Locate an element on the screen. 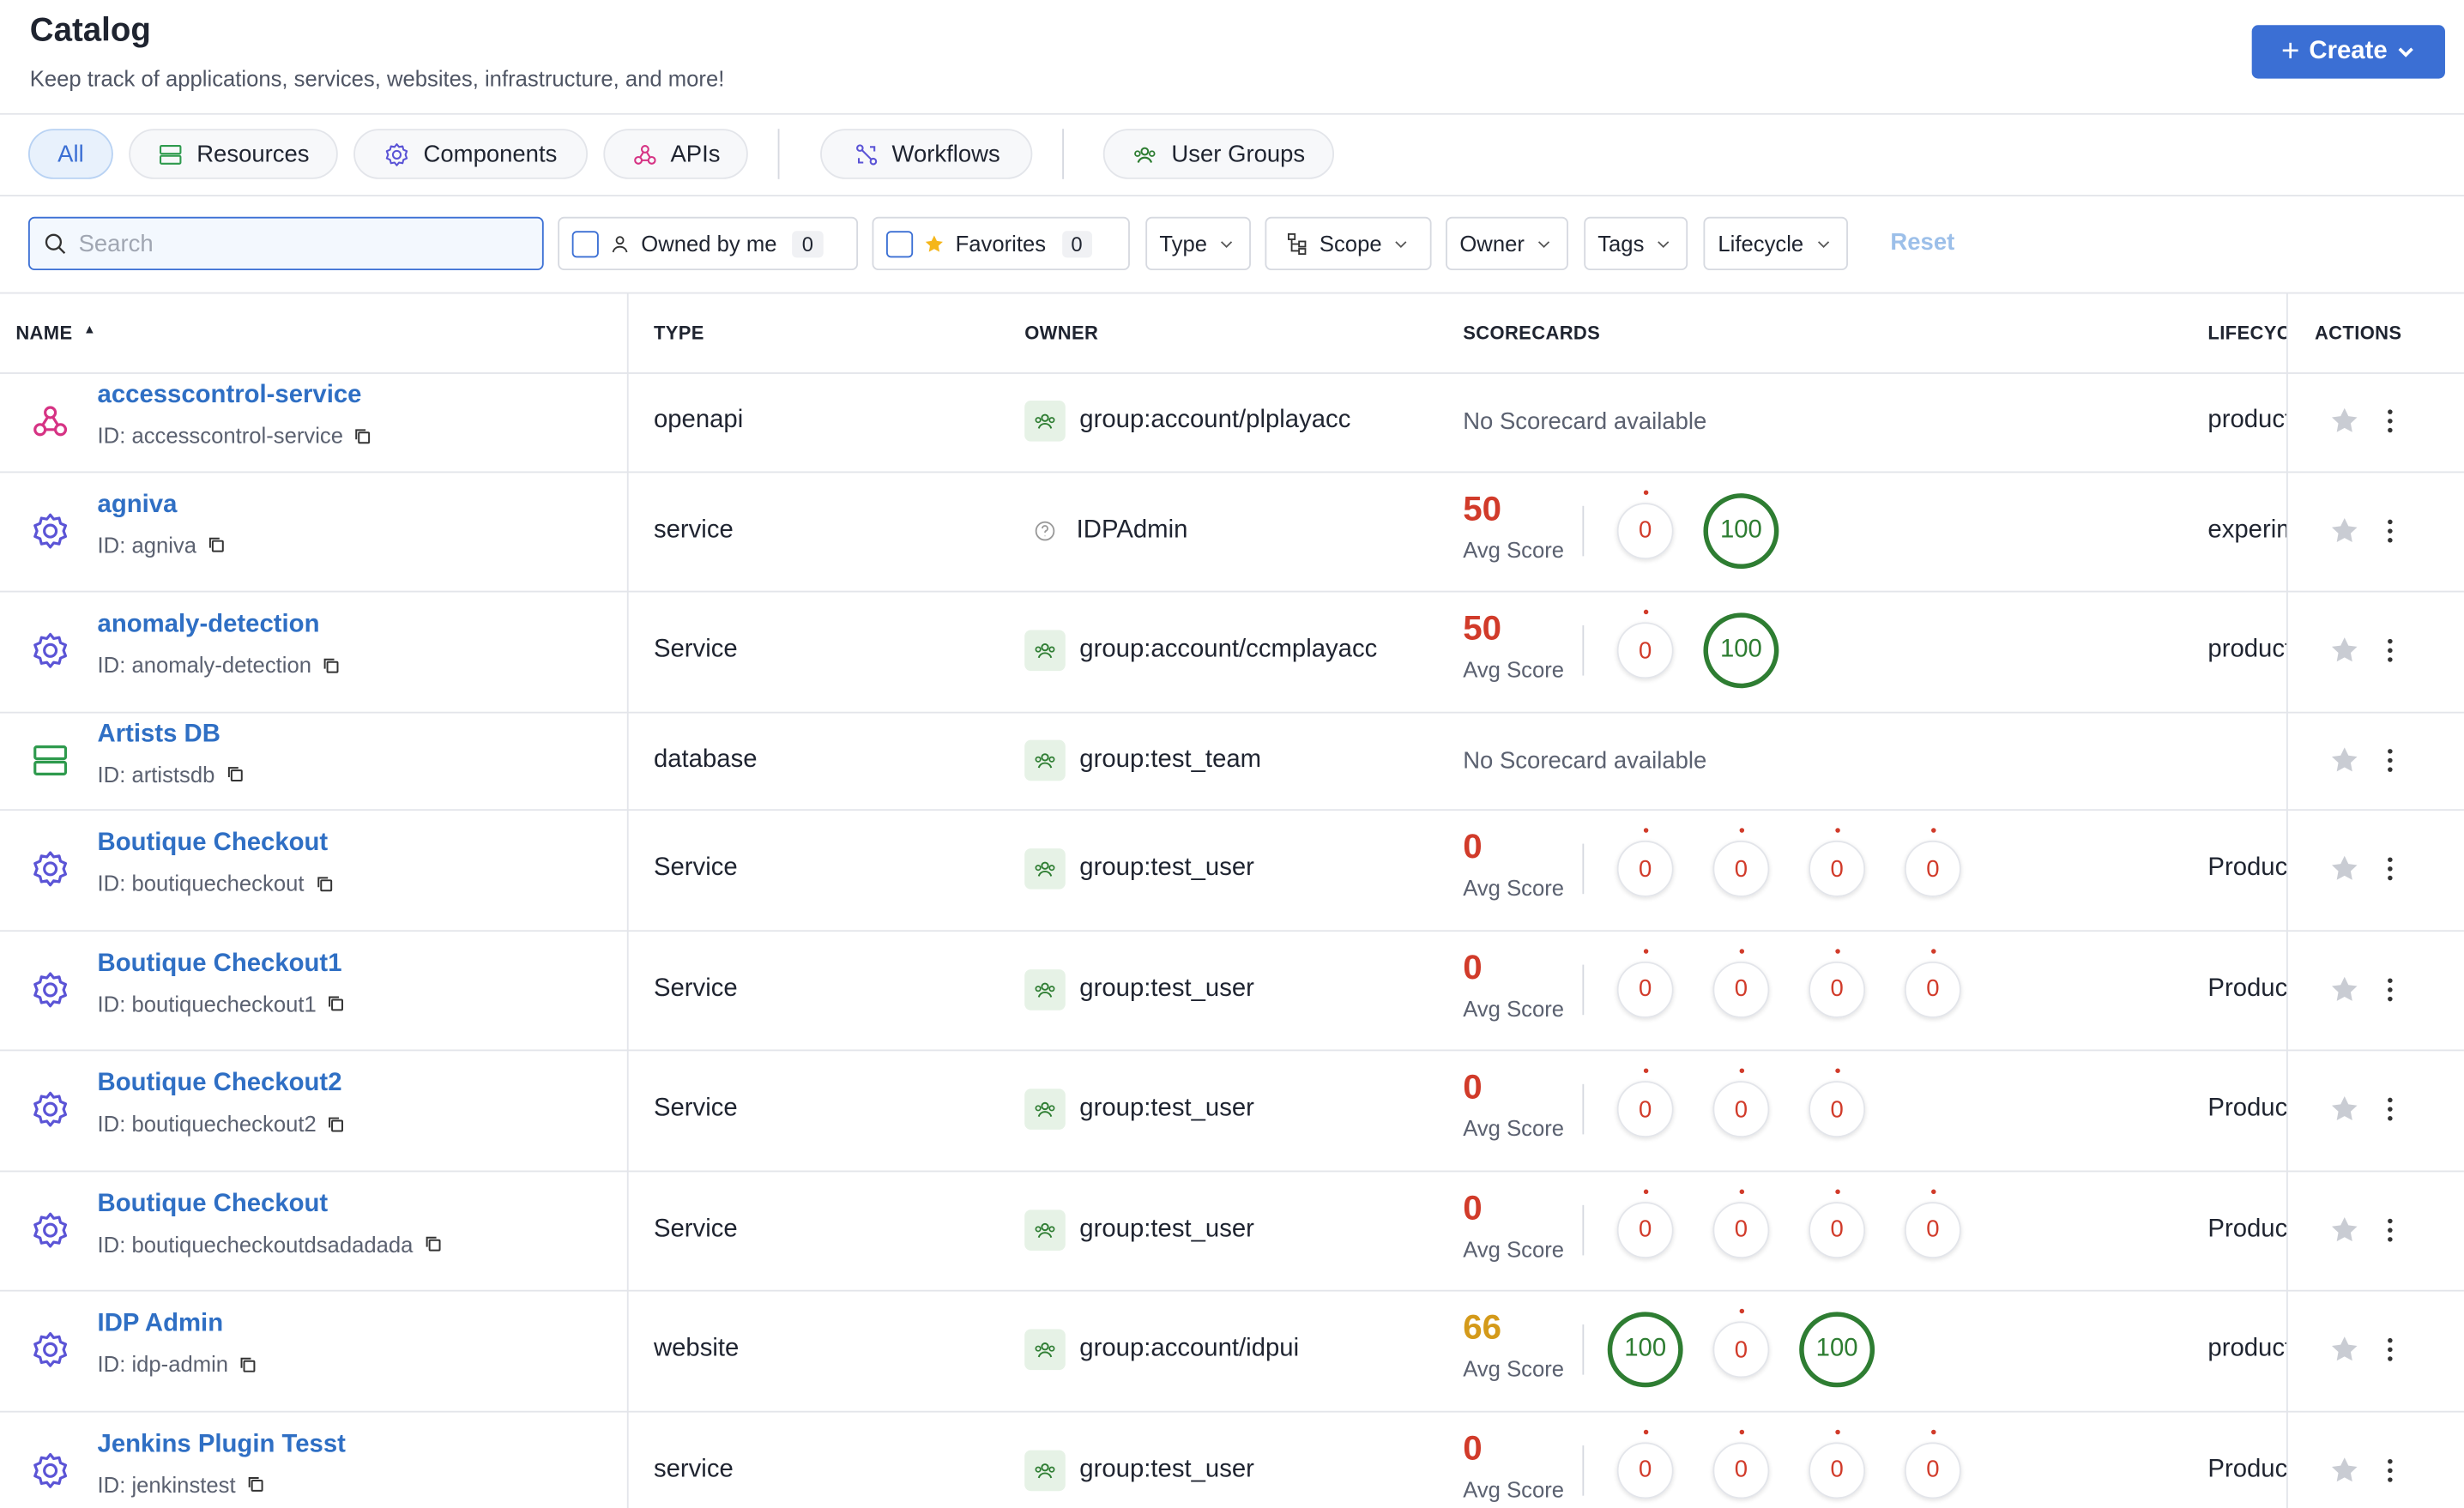 The width and height of the screenshot is (2464, 1508). tab: Components is located at coordinates (471, 154).